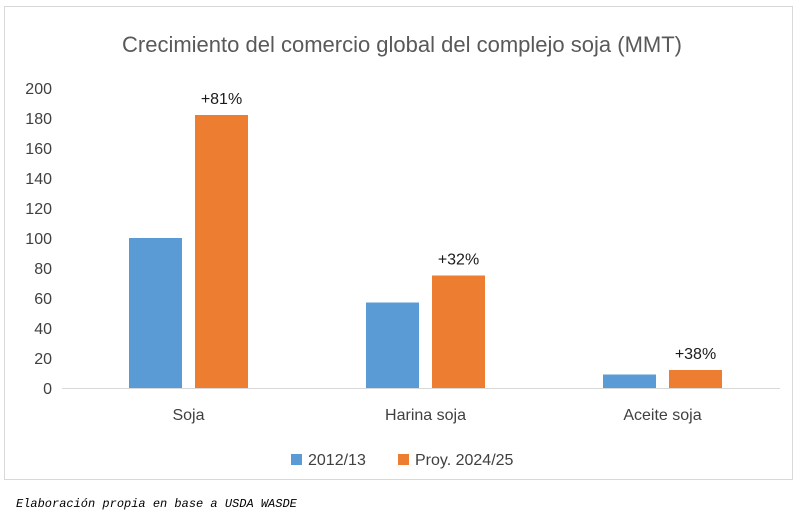 Image resolution: width=800 pixels, height=517 pixels. I want to click on legend-label: 2012/13, so click(337, 460).